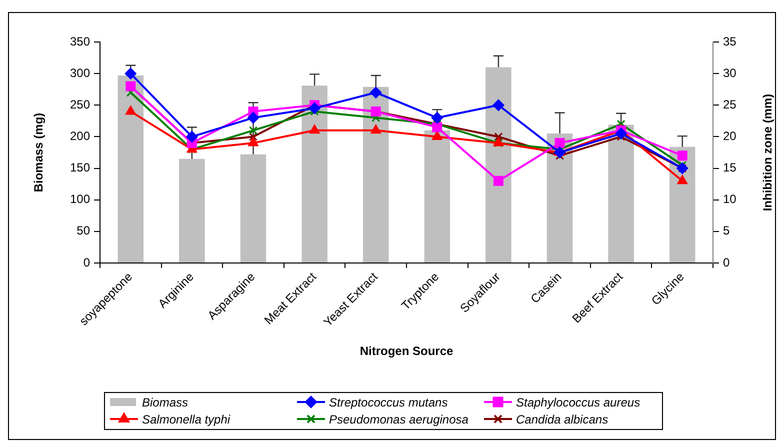 This screenshot has width=784, height=443. I want to click on y2-tick-label: 25, so click(730, 104).